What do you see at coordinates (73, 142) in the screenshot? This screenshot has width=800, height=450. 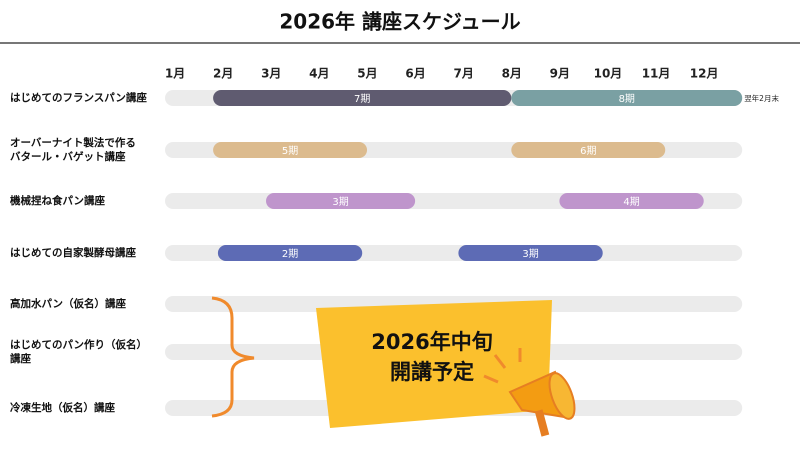 I see `course-name: オーバーナイト製法で作る` at bounding box center [73, 142].